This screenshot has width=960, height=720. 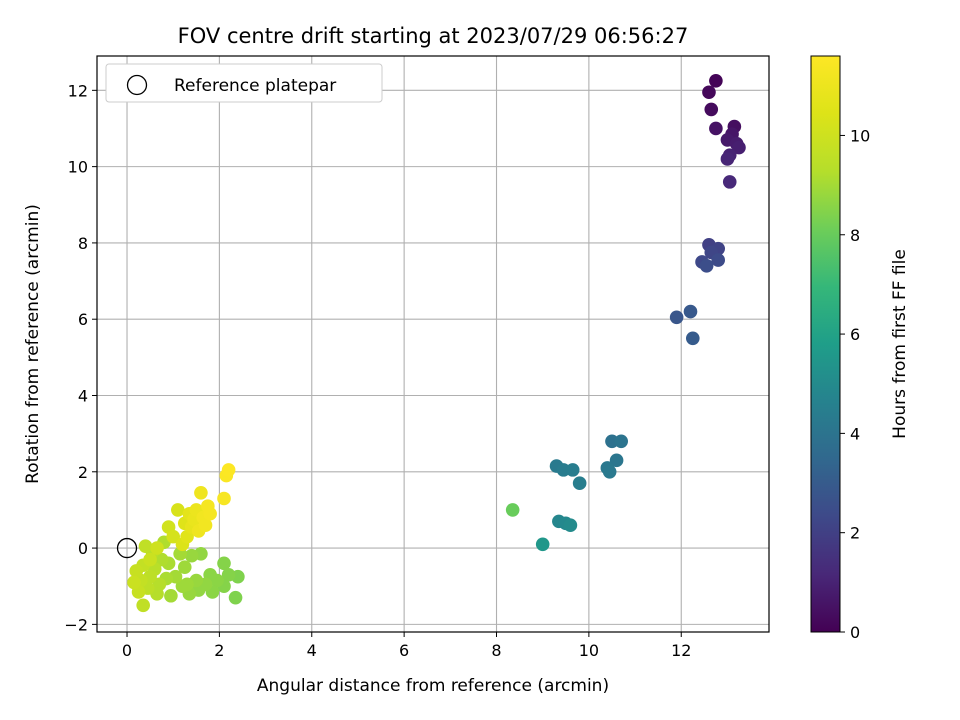 I want to click on x-tick-label: 12, so click(x=681, y=650).